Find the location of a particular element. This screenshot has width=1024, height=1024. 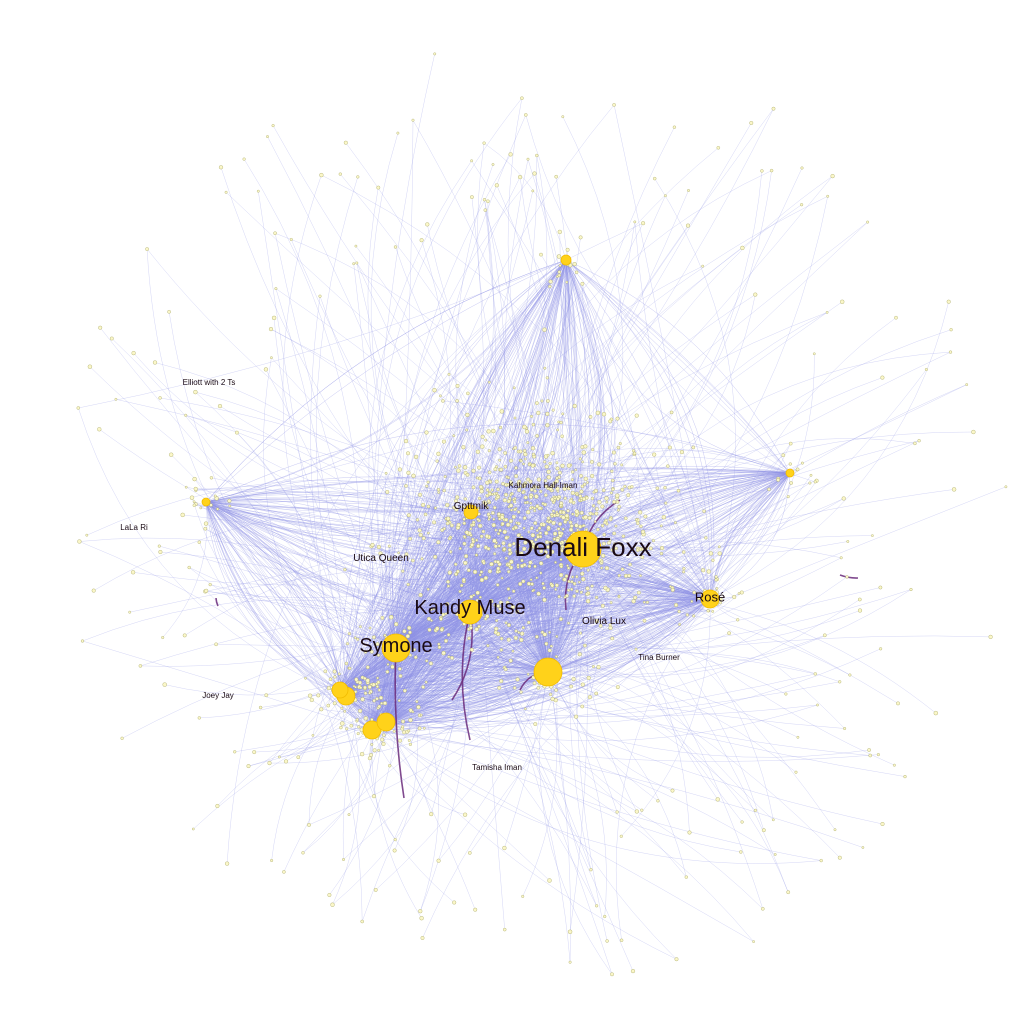

node-label-gottmik: Gpttmik is located at coordinates (471, 506).